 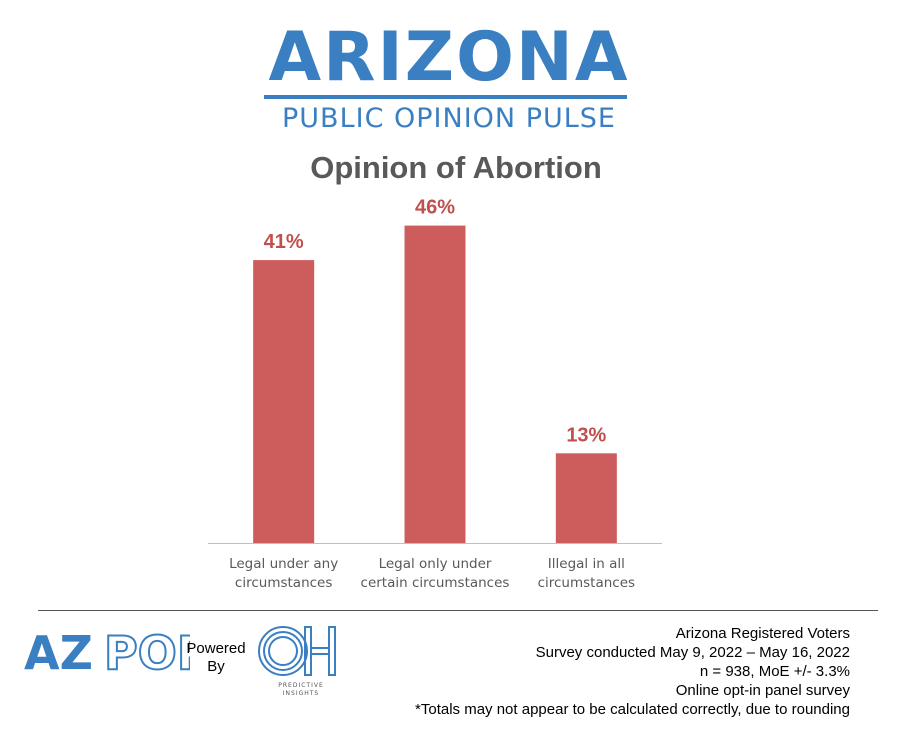 What do you see at coordinates (586, 564) in the screenshot?
I see `category-label-3-line-1: Illegal in all` at bounding box center [586, 564].